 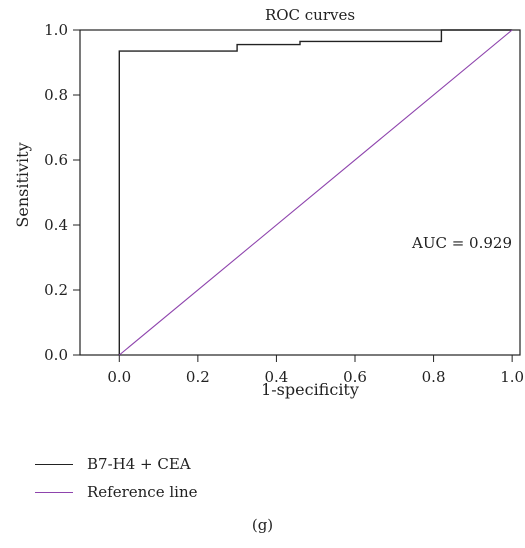 What do you see at coordinates (461, 243) in the screenshot?
I see `auc-annotation: AUC = 0.929` at bounding box center [461, 243].